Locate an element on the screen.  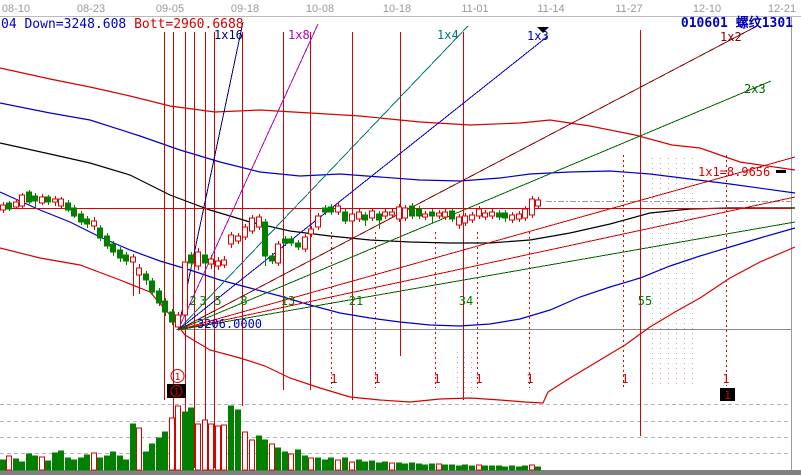
fan-label: 2x3 is located at coordinates (755, 89).